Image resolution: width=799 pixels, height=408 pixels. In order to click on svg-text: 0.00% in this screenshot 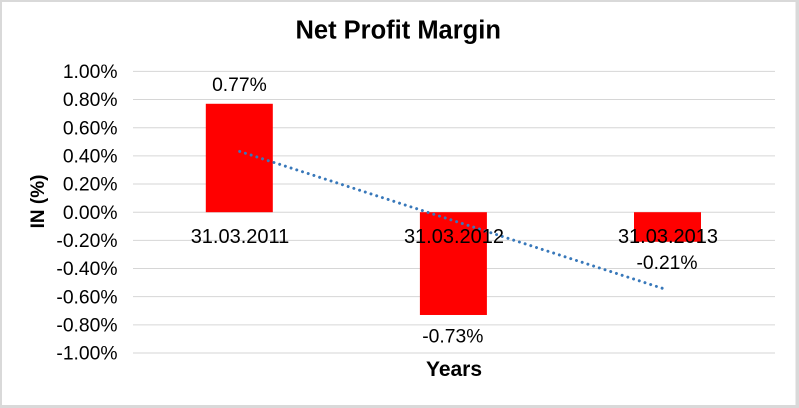, I will do `click(90, 213)`.